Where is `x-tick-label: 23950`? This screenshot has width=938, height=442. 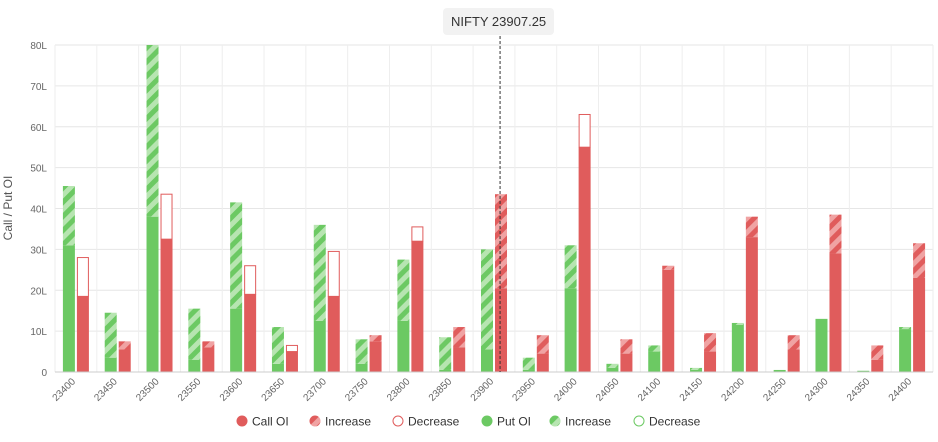
x-tick-label: 23950 is located at coordinates (524, 390).